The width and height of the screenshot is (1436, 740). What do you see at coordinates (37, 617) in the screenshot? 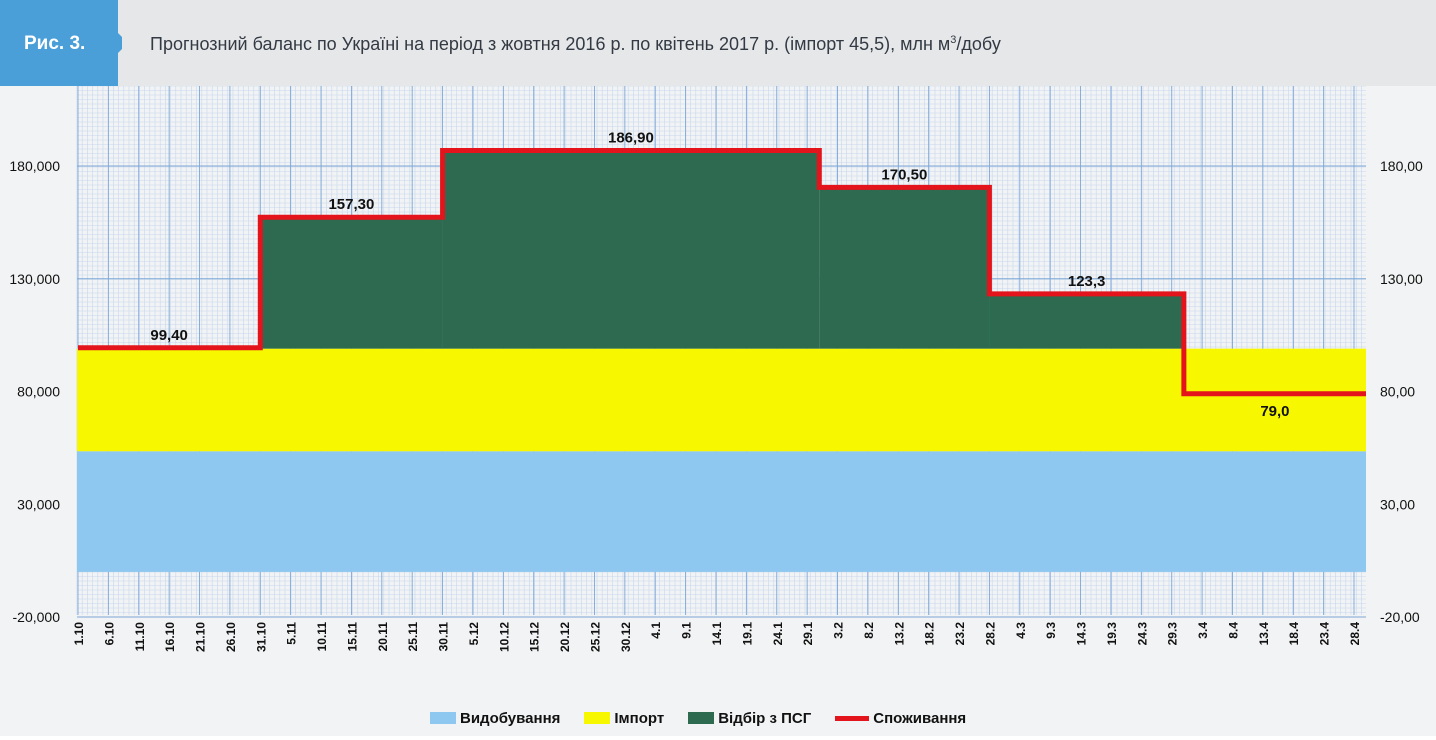
I see `y-tick-label-left: -20,000` at bounding box center [37, 617].